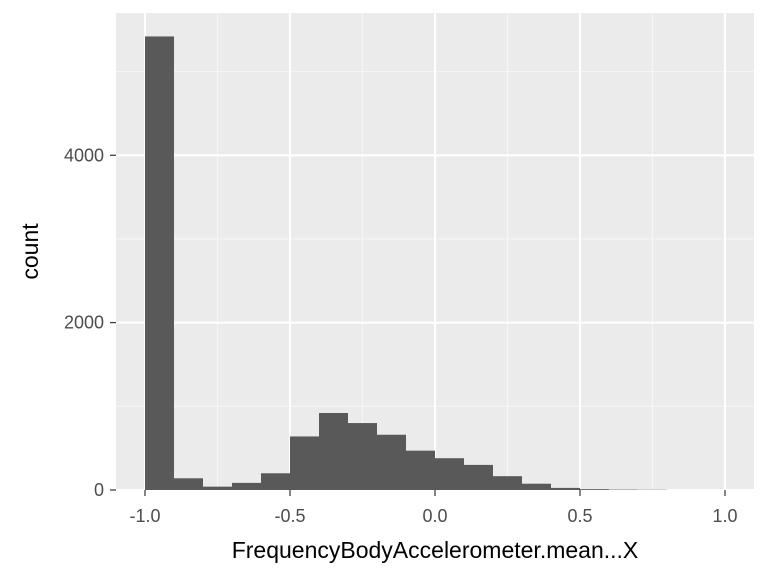  I want to click on y-tick-label: 0, so click(99, 490).